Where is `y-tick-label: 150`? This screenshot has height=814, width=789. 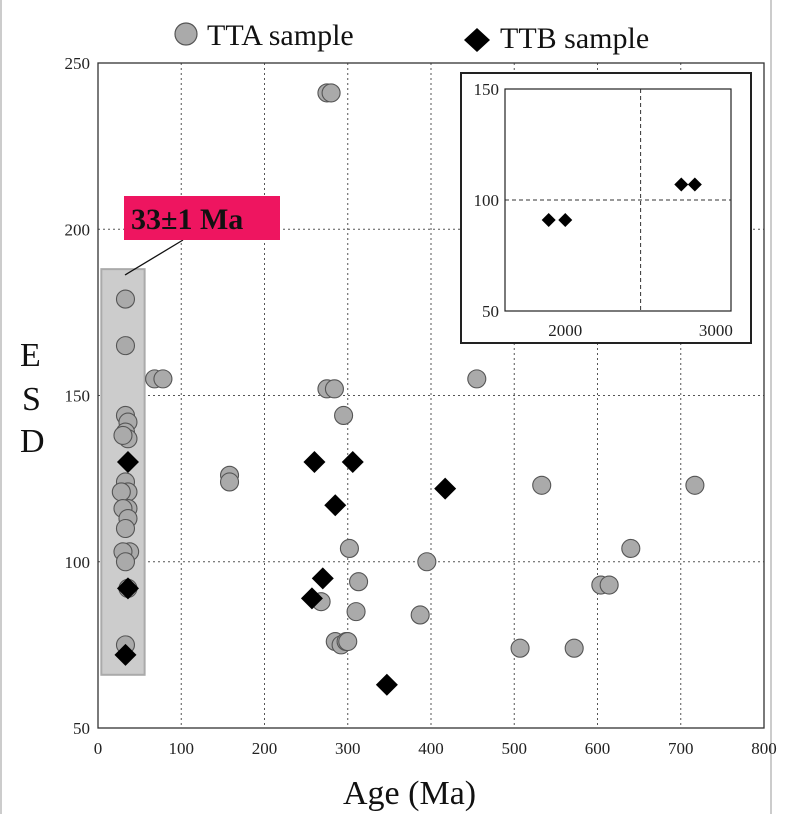
y-tick-label: 150 is located at coordinates (78, 396).